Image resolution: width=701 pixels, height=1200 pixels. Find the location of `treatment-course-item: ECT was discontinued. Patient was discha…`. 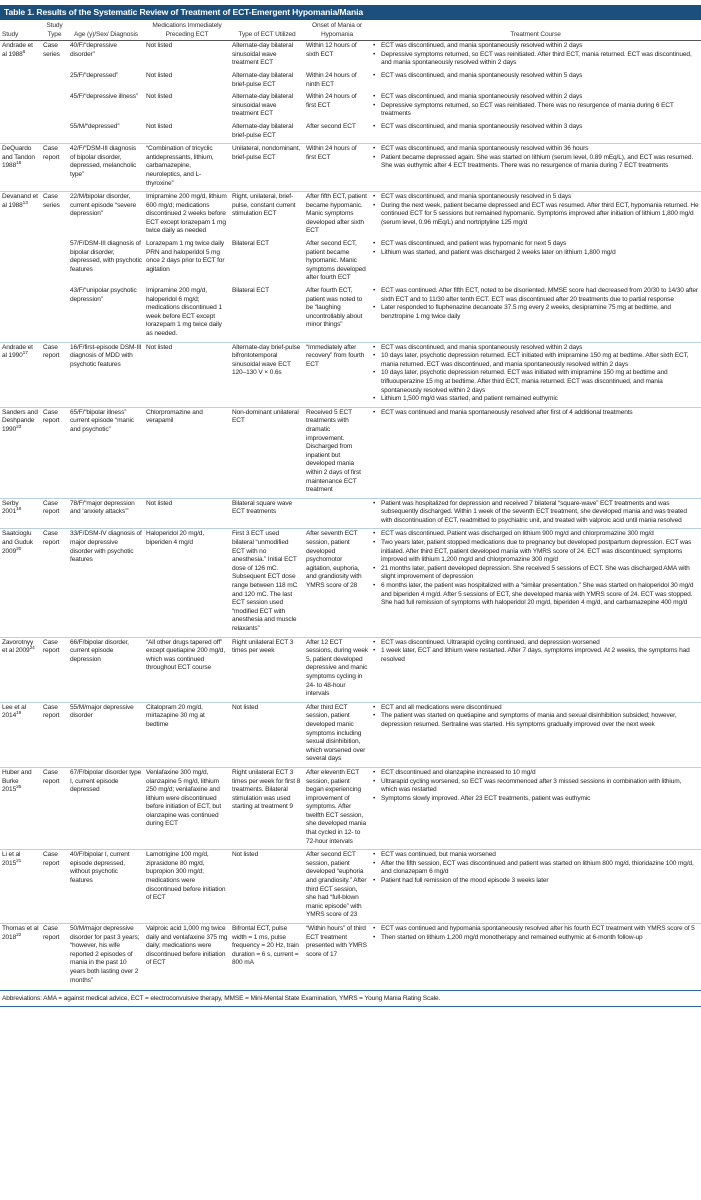

treatment-course-item: ECT was discontinued. Patient was discha… is located at coordinates (535, 534).